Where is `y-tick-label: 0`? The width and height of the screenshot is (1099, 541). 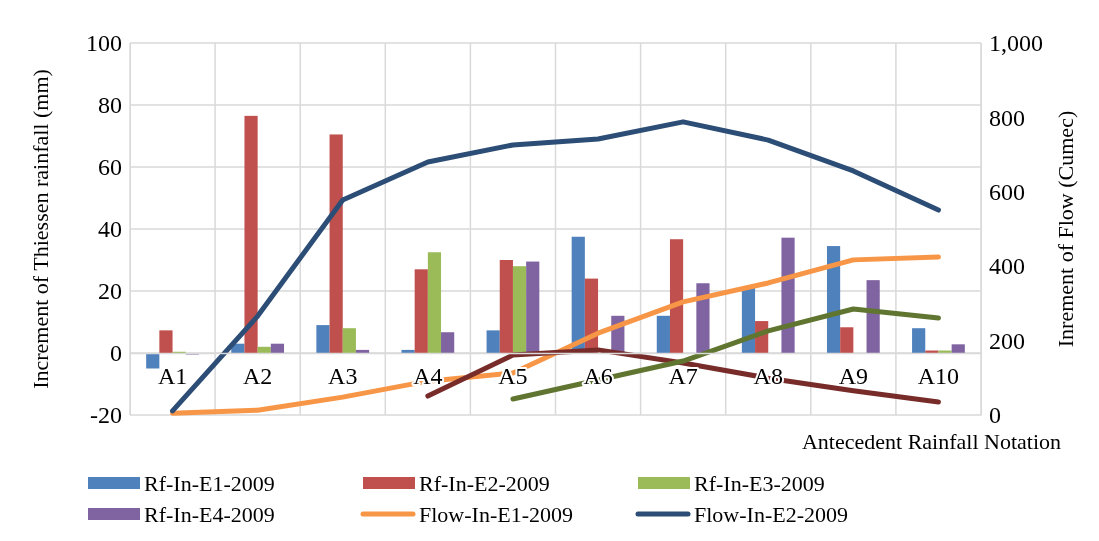 y-tick-label: 0 is located at coordinates (116, 353).